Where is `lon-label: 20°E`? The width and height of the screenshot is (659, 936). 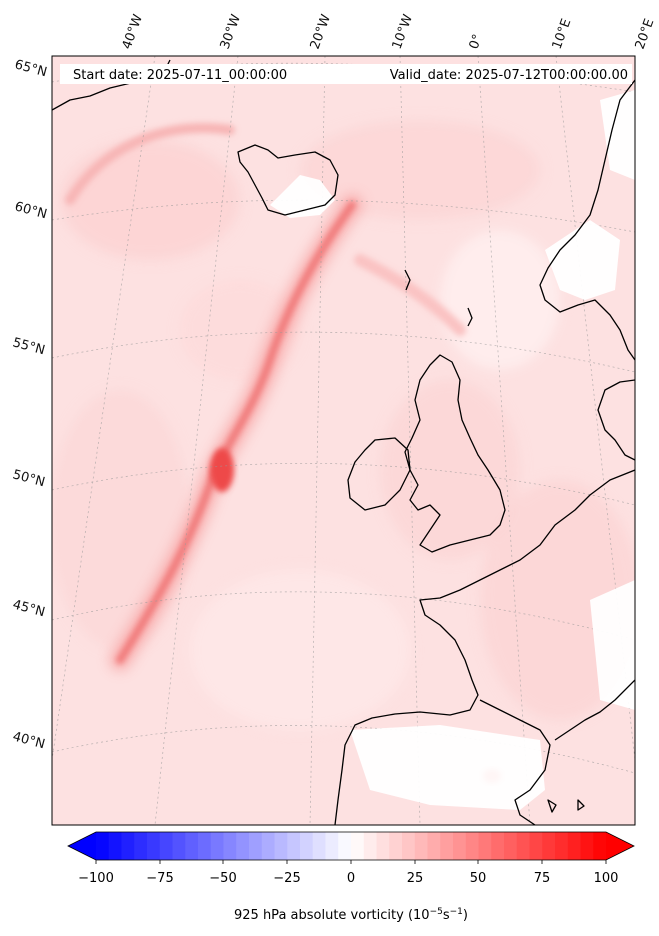
lon-label: 20°E is located at coordinates (645, 34).